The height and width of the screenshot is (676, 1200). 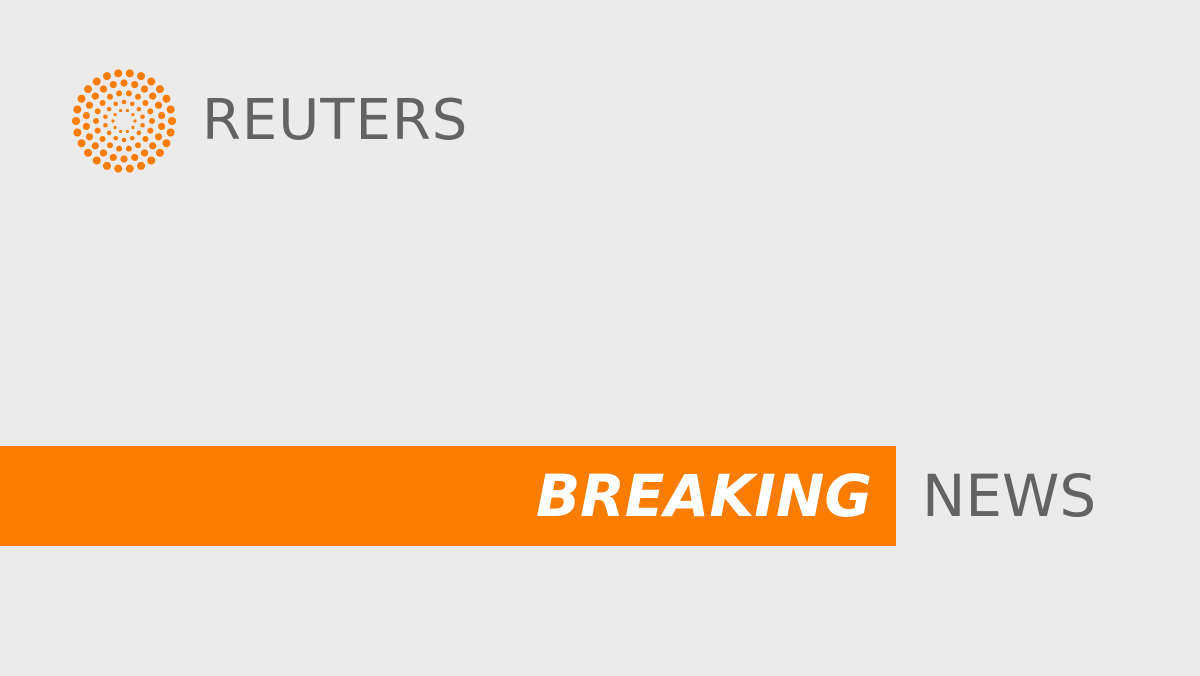 What do you see at coordinates (703, 496) in the screenshot?
I see `breaking-label: BREAKING` at bounding box center [703, 496].